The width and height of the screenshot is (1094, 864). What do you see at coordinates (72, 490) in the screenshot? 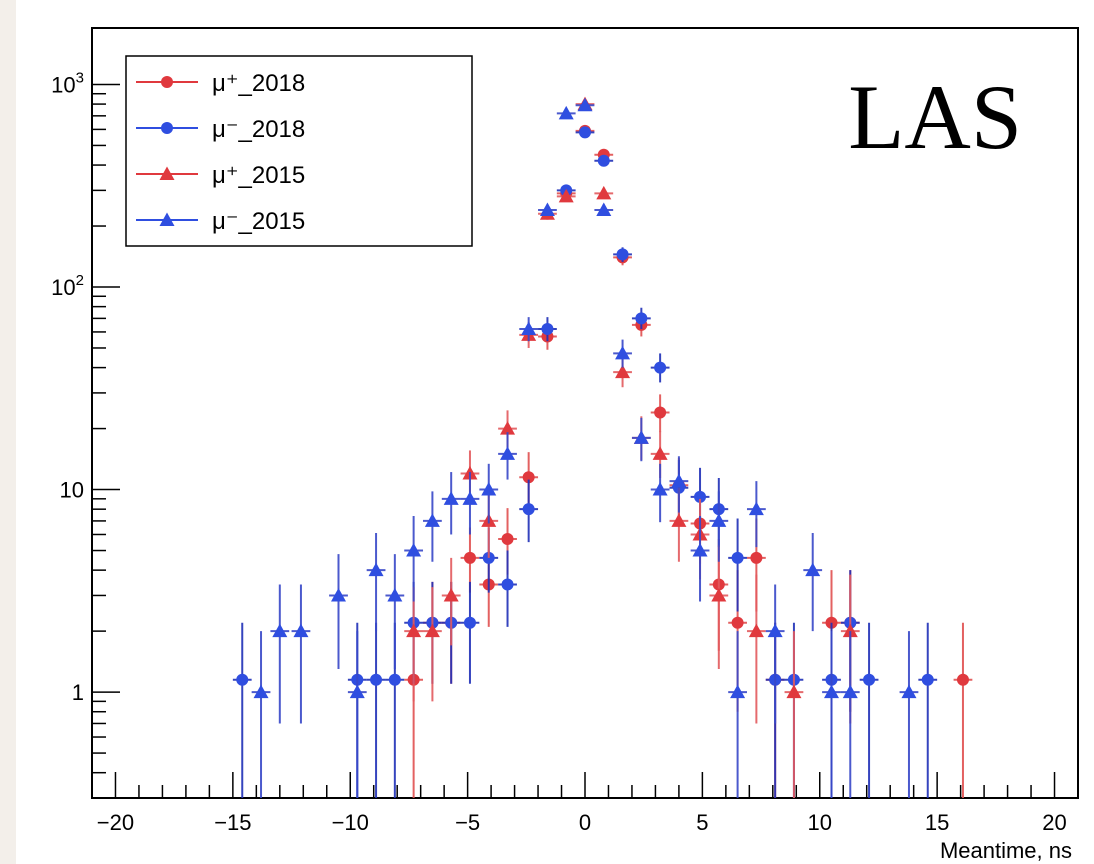
I see `y-tick-label: 10` at bounding box center [72, 490].